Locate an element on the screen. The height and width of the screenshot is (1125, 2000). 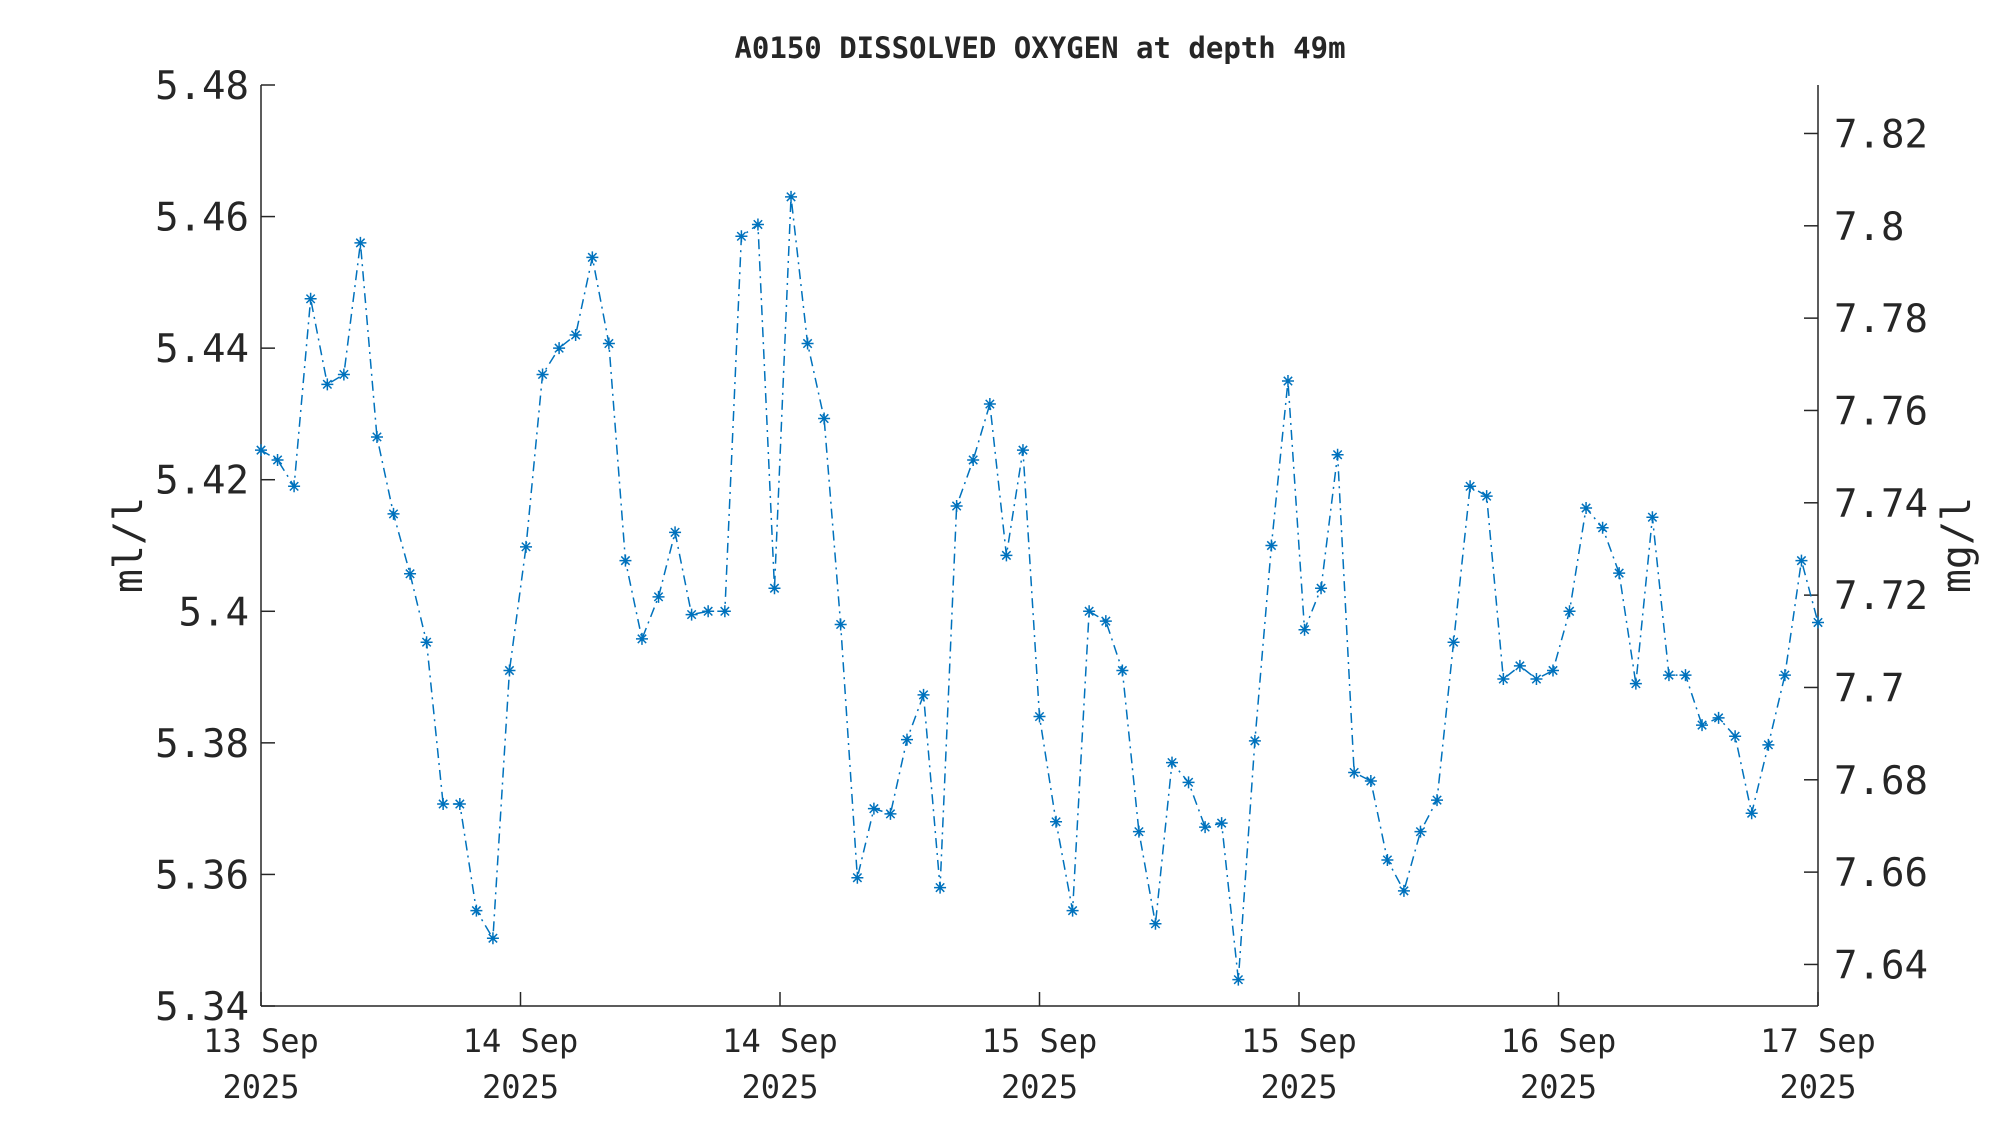
y-axis-label: ml/l is located at coordinates (129, 545).